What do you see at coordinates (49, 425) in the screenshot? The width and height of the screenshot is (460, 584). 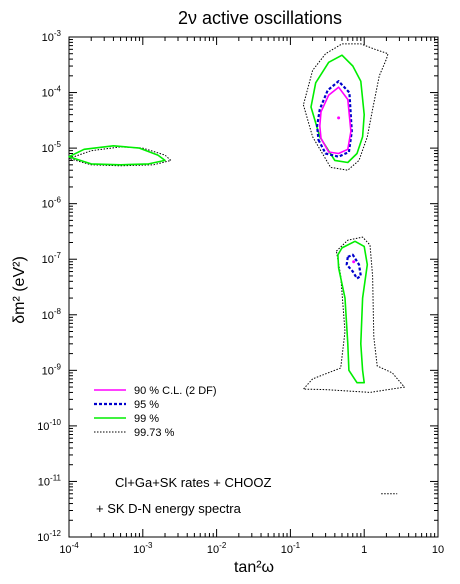 I see `y-tick-label: 10⁻¹⁰` at bounding box center [49, 425].